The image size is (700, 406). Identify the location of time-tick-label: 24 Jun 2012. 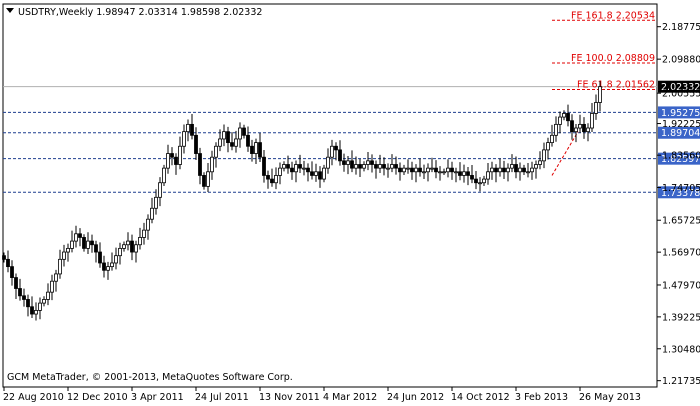
(415, 397).